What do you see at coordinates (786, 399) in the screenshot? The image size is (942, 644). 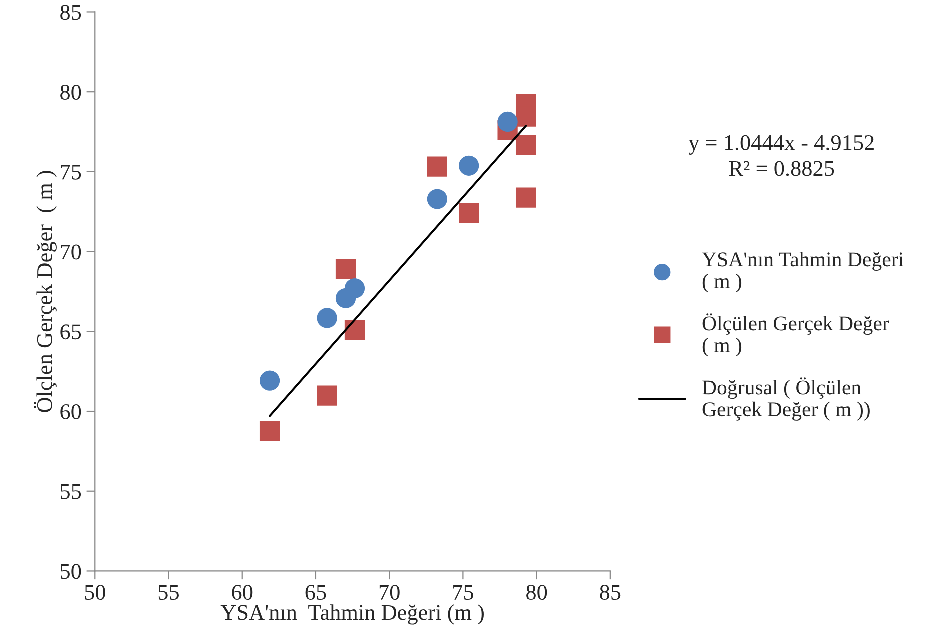 I see `legend-label: Doğrusal ( Ölçülen Gerçek Değer ( m ))` at bounding box center [786, 399].